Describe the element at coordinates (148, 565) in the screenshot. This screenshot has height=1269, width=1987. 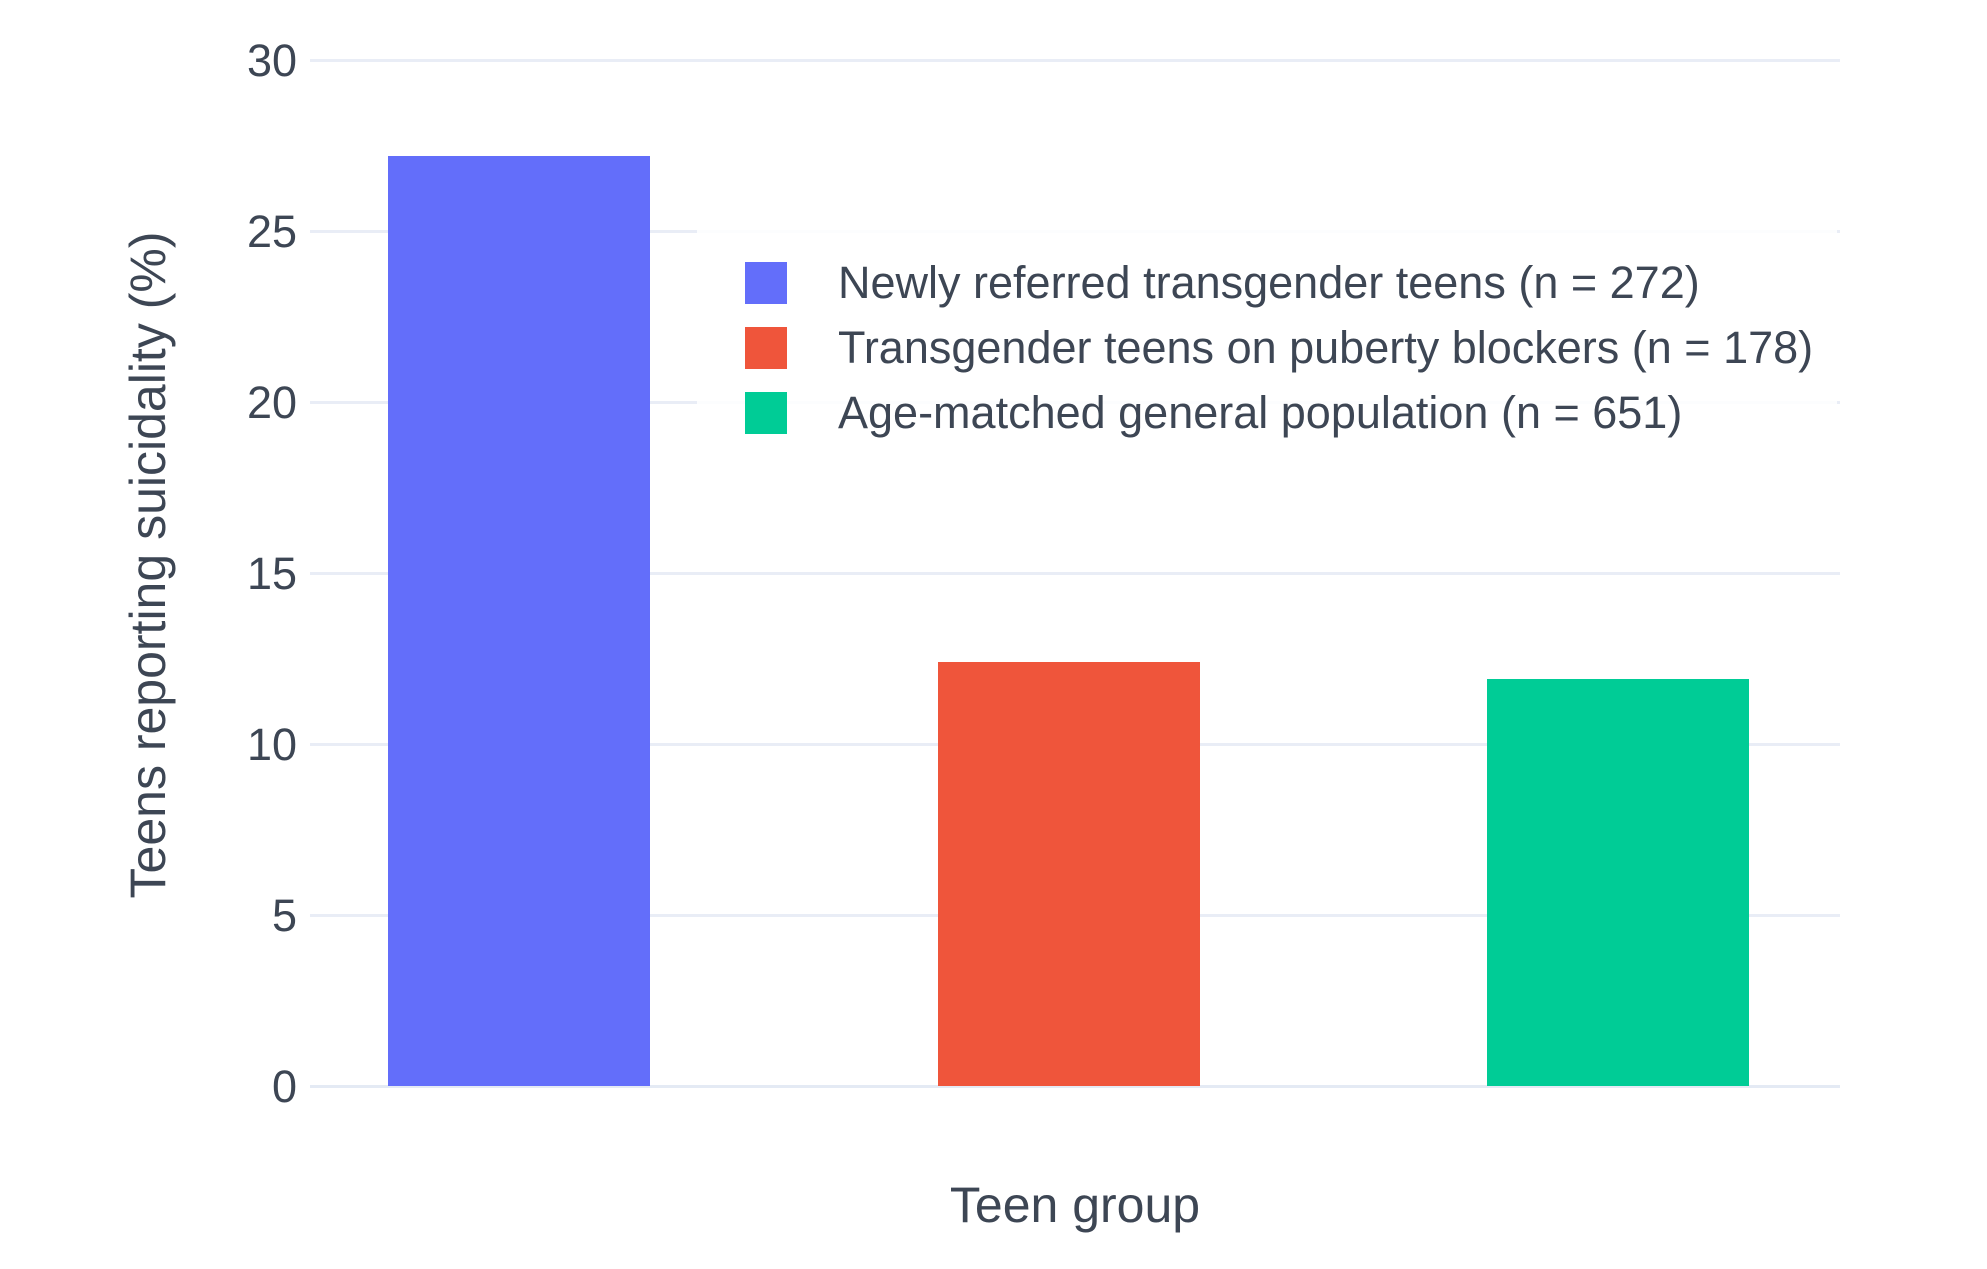
I see `y-axis-title: Teens reporting suicidality (%)` at that location.